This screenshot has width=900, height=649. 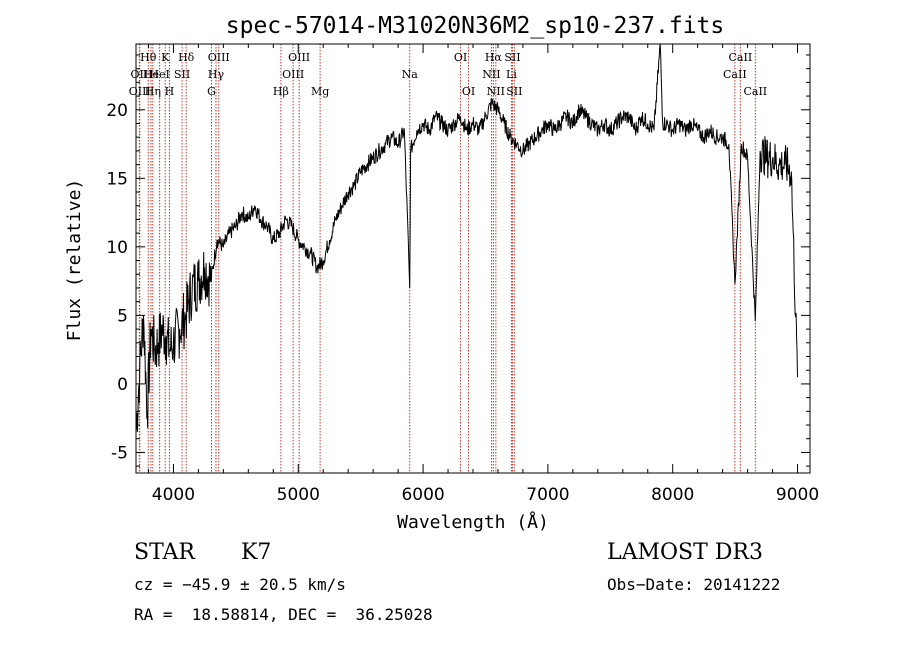 What do you see at coordinates (151, 74) in the screenshot?
I see `line-label-3: He` at bounding box center [151, 74].